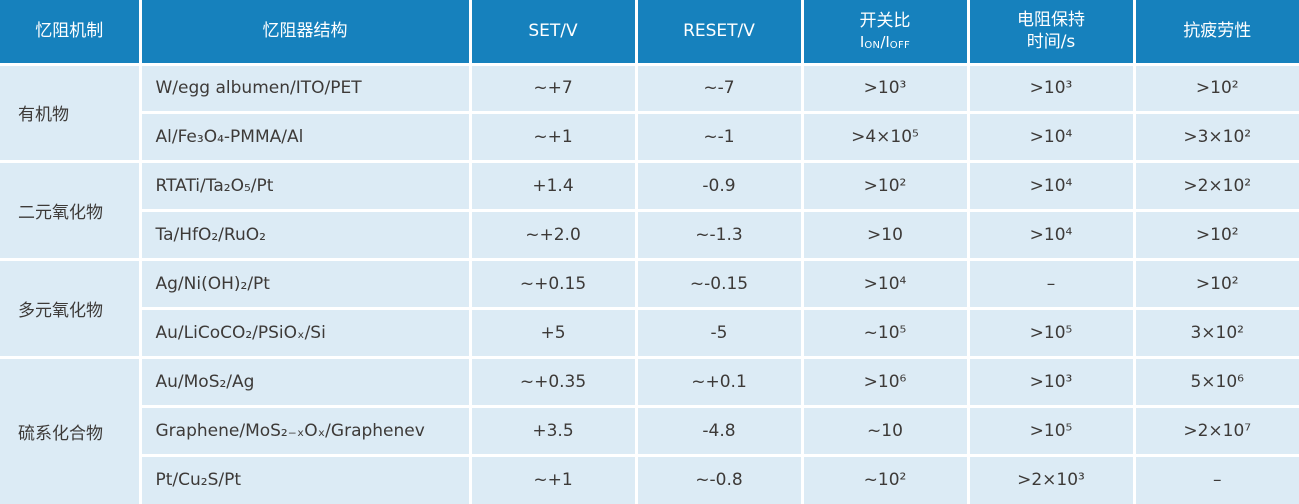  Describe the element at coordinates (70, 112) in the screenshot. I see `mechanism-cell-organic: 有机物` at that location.